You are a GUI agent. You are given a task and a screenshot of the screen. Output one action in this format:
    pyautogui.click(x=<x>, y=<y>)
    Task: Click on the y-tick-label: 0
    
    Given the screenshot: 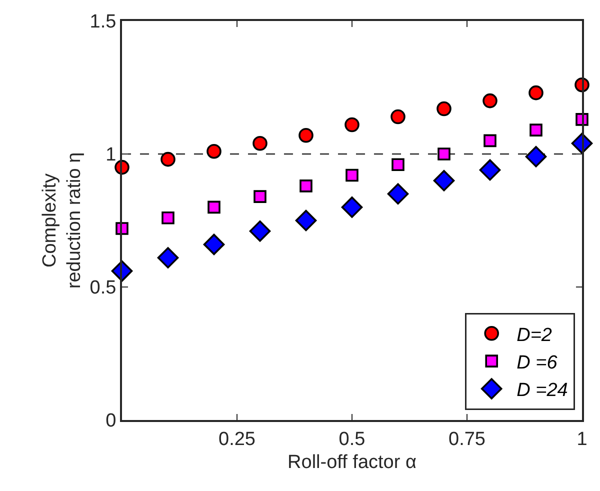 What is the action you would take?
    pyautogui.click(x=111, y=421)
    